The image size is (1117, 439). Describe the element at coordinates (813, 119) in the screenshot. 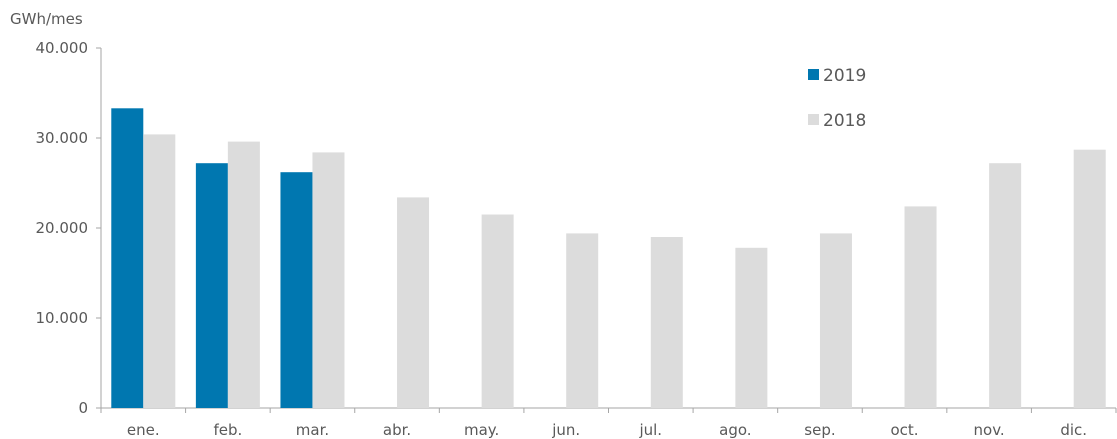

I see `legend-swatch-2018` at that location.